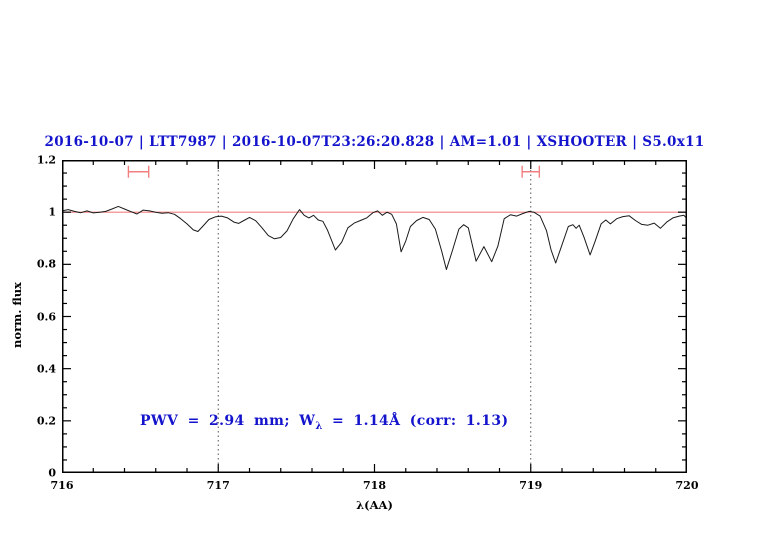 The image size is (782, 542). Describe the element at coordinates (62, 485) in the screenshot. I see `x-tick-label: 716` at that location.